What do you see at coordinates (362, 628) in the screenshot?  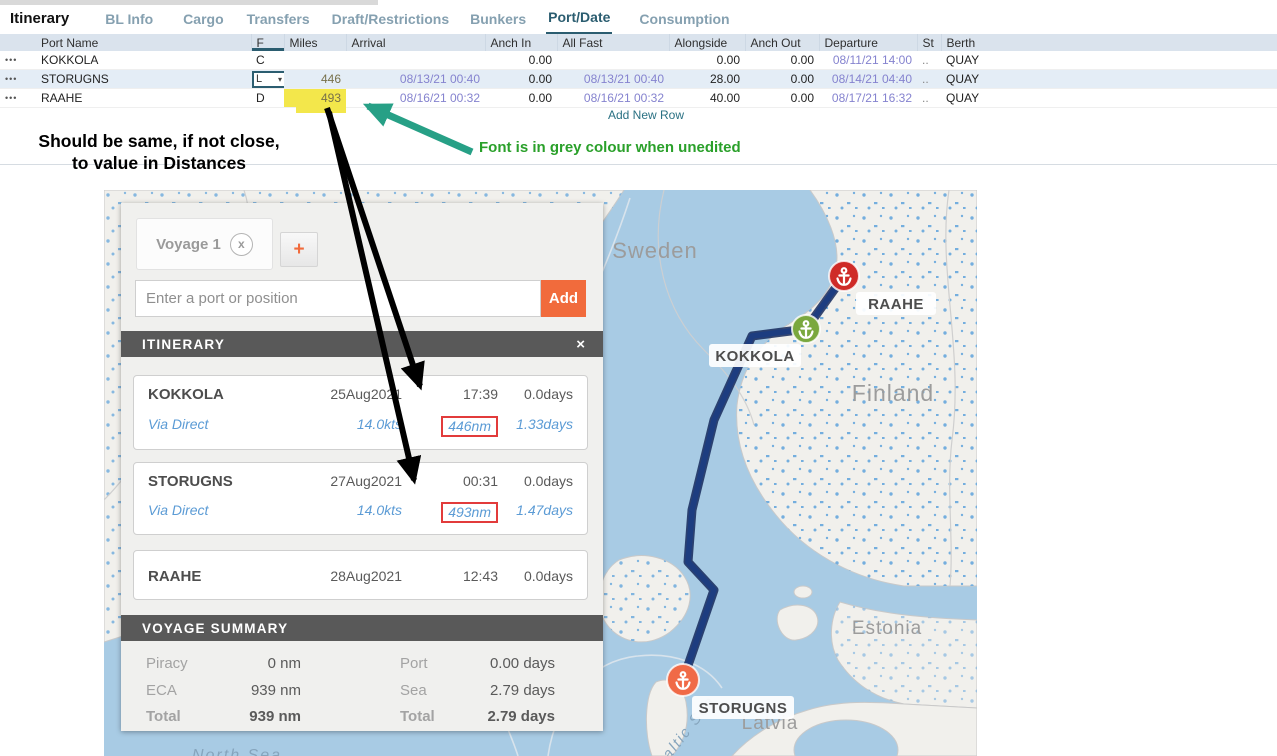 I see `voyage-summary-header: VOYAGE SUMMARY` at bounding box center [362, 628].